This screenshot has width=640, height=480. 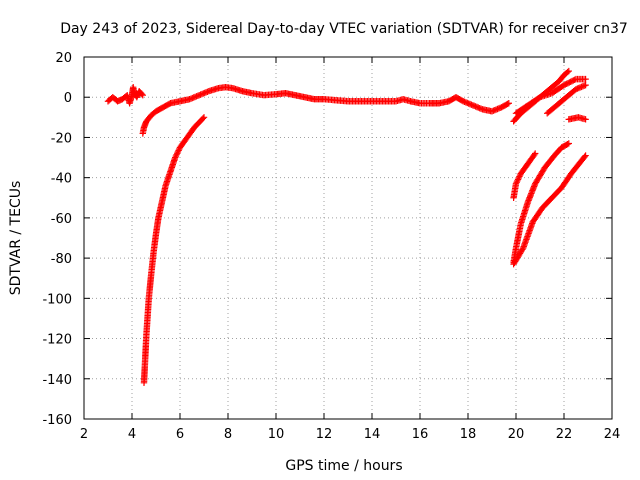 What do you see at coordinates (63, 58) in the screenshot?
I see `y-tick-label: 20` at bounding box center [63, 58].